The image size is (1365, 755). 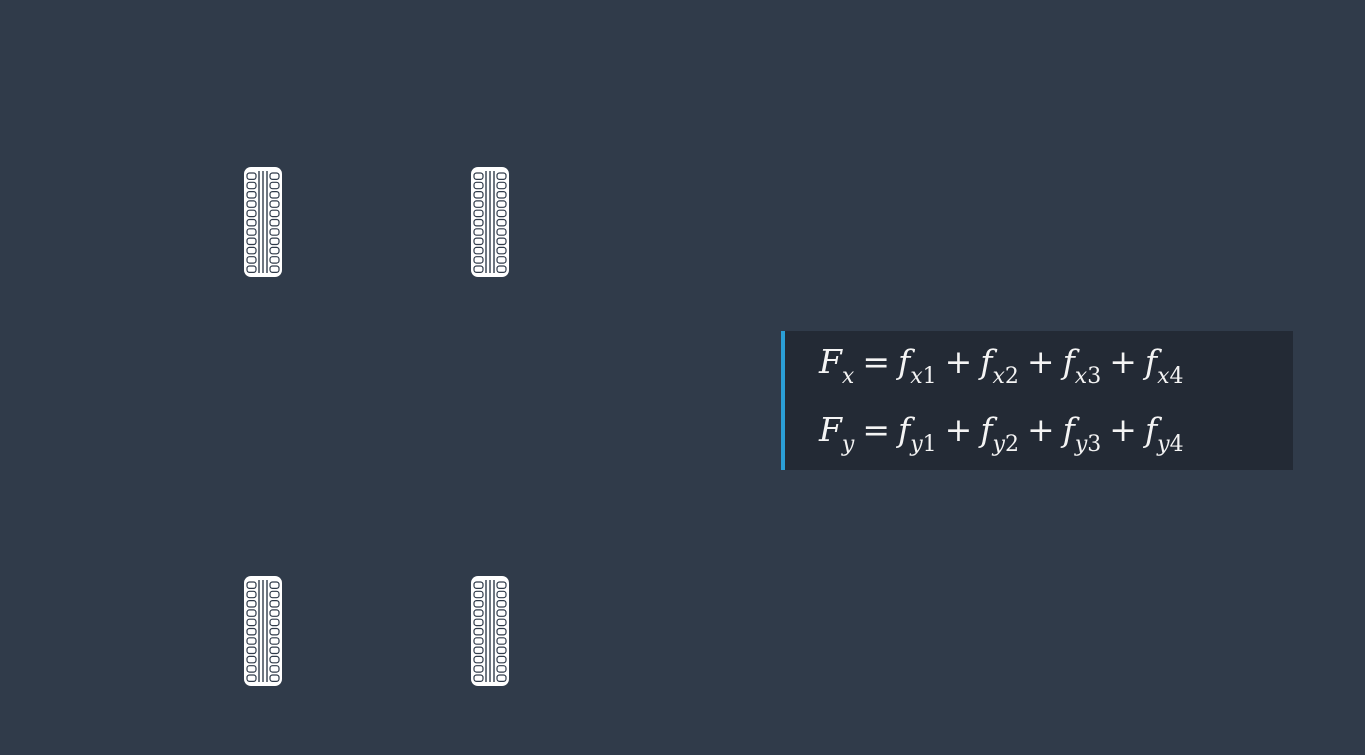 I want to click on lhs-subscript: x, so click(x=848, y=376).